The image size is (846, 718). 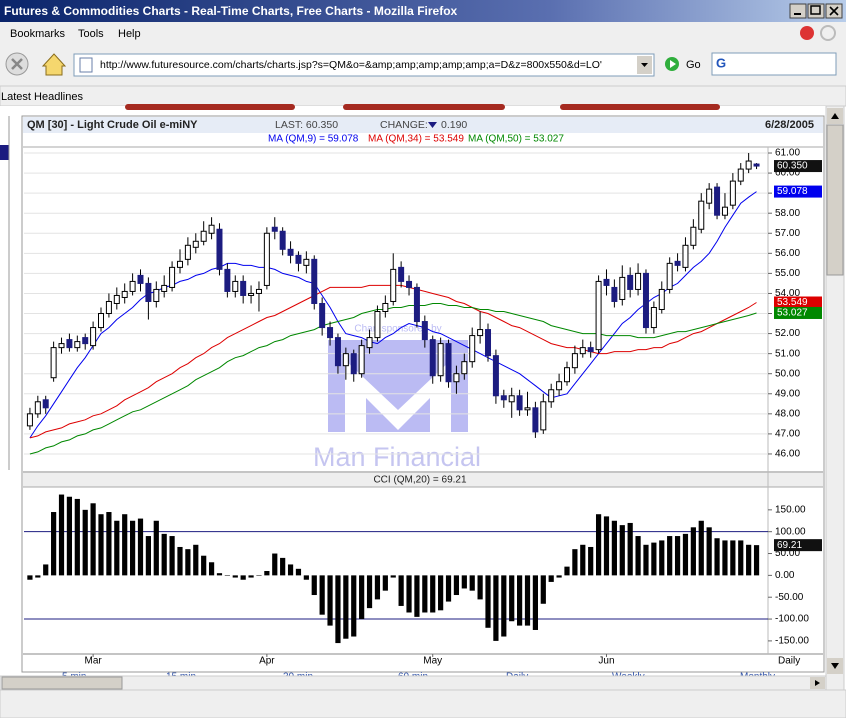 I want to click on go-arrow, so click(x=673, y=64).